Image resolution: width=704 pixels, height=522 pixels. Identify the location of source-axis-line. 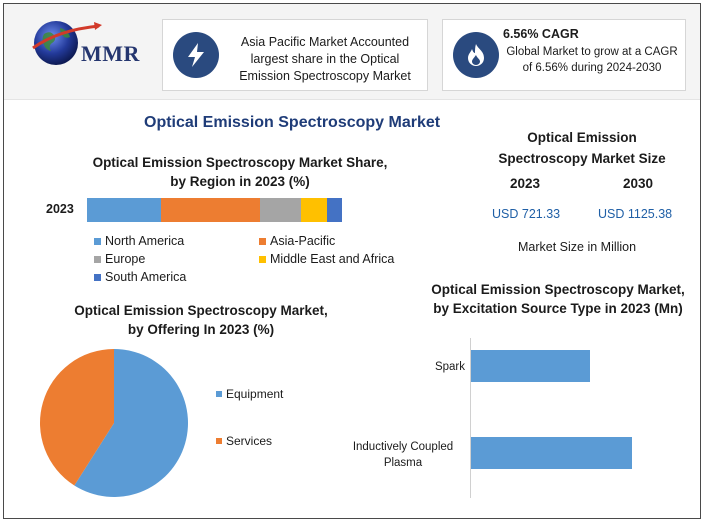
(470, 418).